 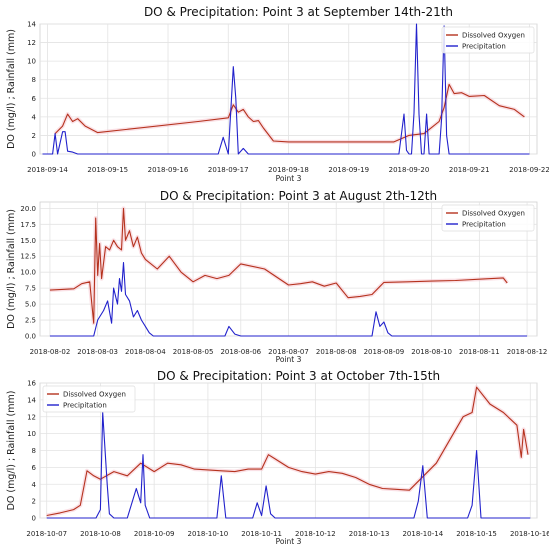 What do you see at coordinates (228, 170) in the screenshot?
I see `x-tick-label: 2018-09-17` at bounding box center [228, 170].